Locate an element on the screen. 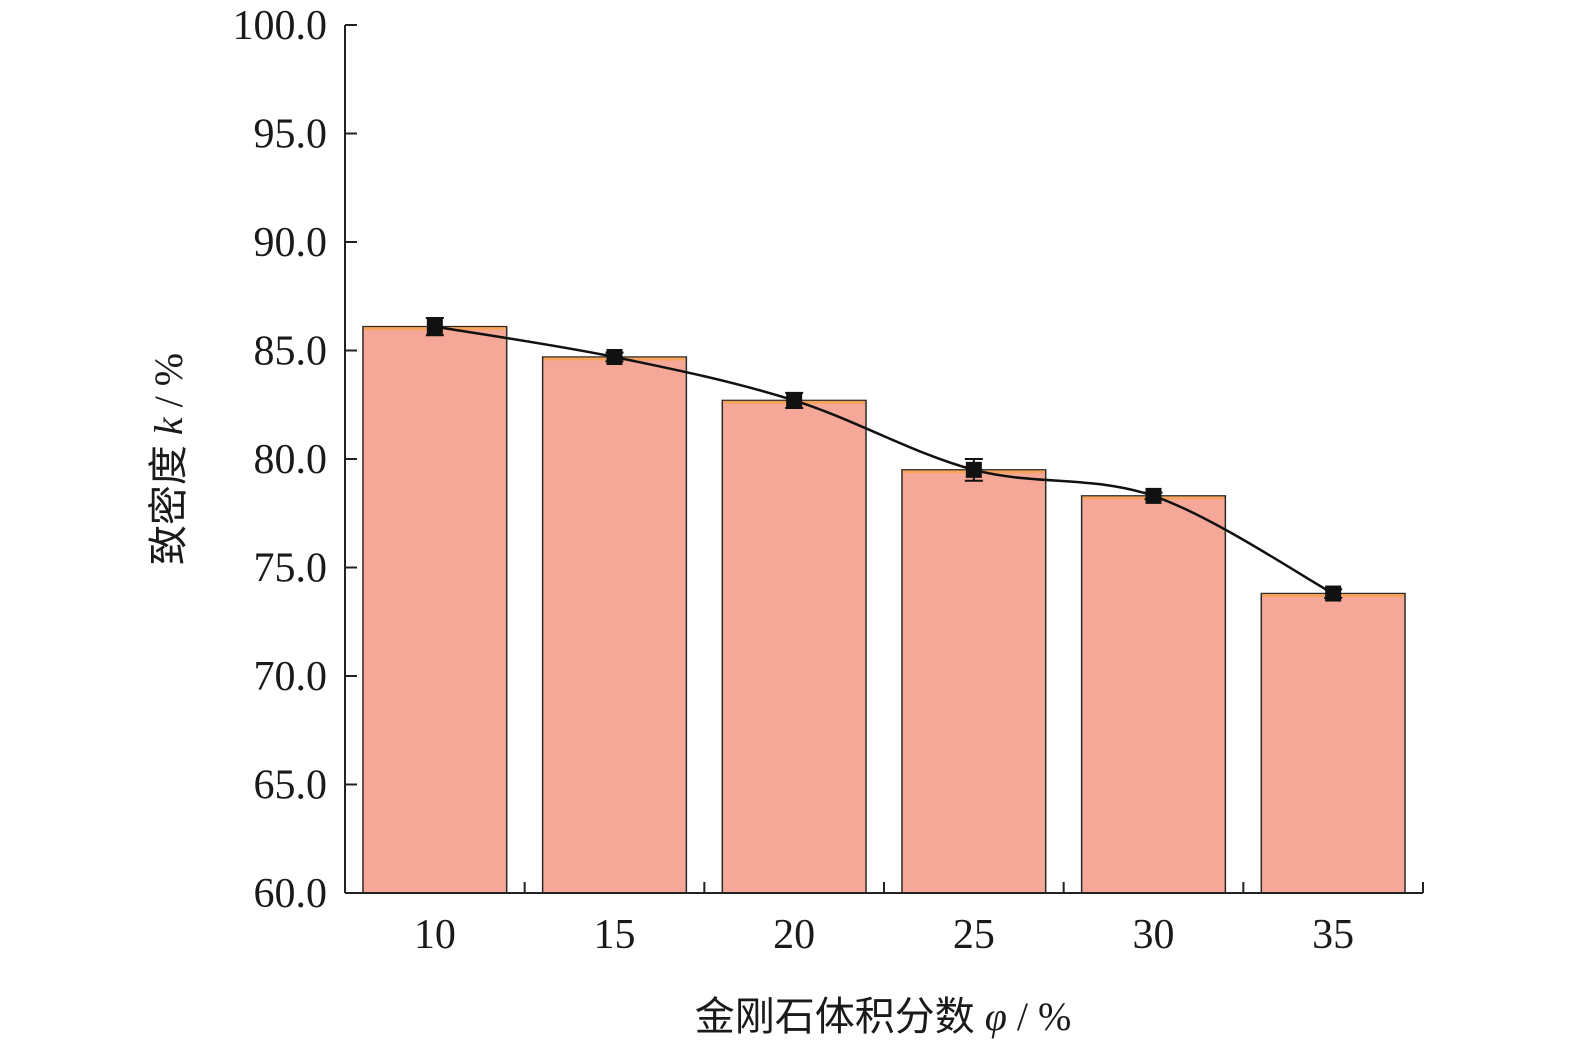 The height and width of the screenshot is (1054, 1575). y-tick-label-80.0: 80.0 is located at coordinates (291, 460).